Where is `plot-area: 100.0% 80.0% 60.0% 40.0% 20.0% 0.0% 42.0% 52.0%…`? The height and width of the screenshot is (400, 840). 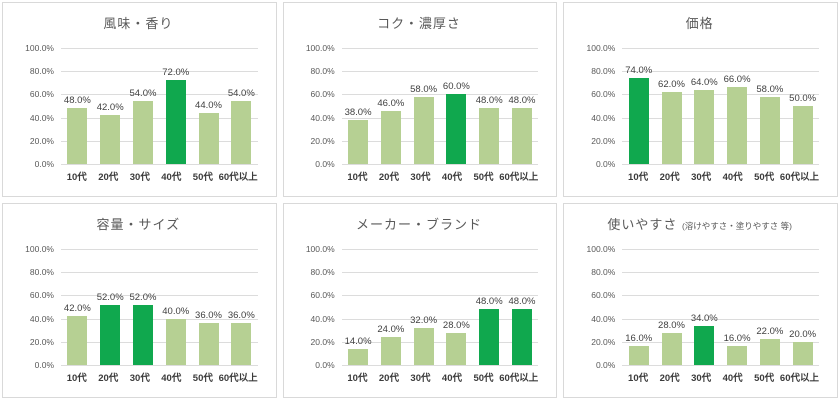
plot-area: 100.0% 80.0% 60.0% 40.0% 20.0% 0.0% 42.0% 52.0%… is located at coordinates (141, 307).